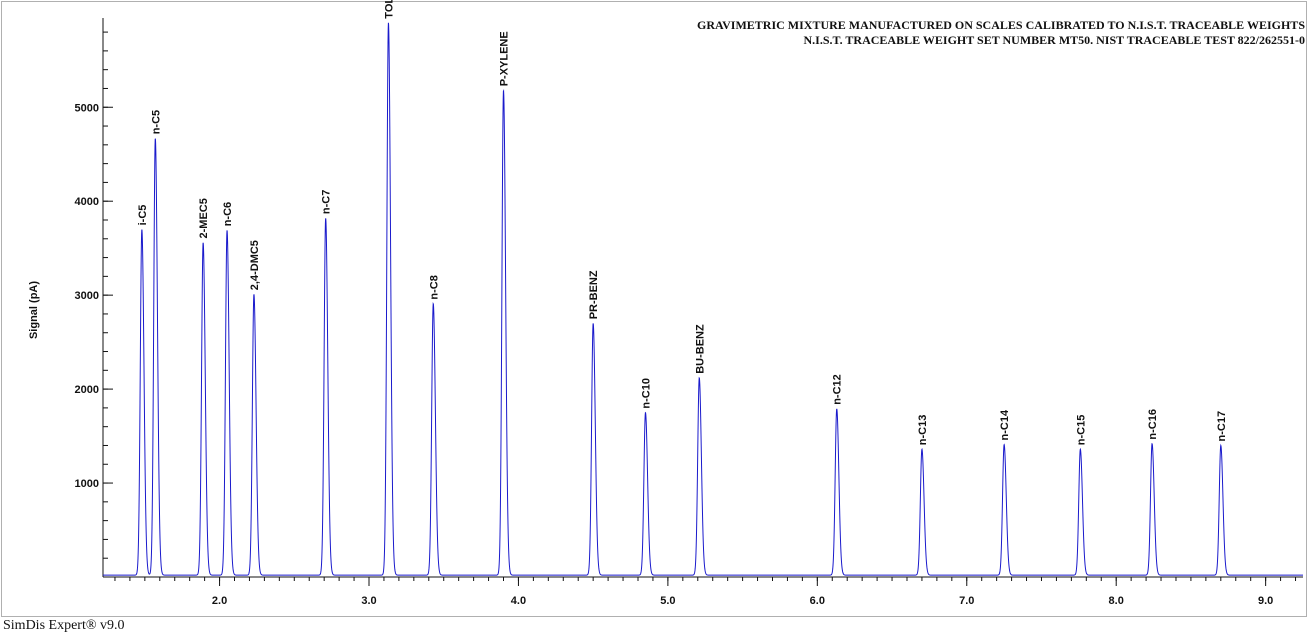 The image size is (1310, 637). I want to click on y-tick-label: 2000, so click(87, 390).